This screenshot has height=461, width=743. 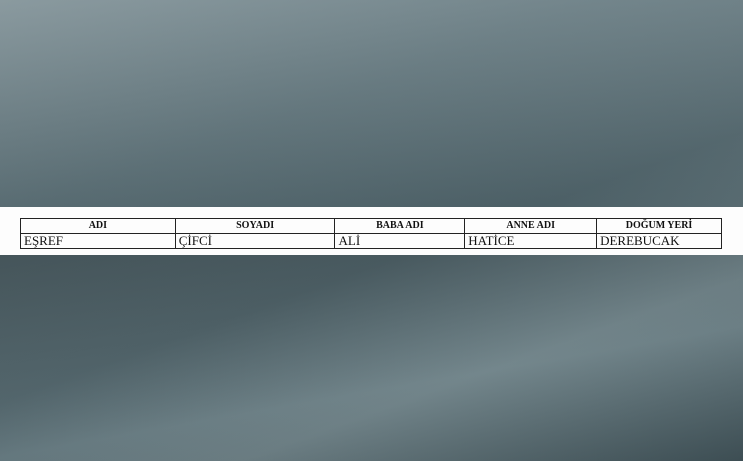 What do you see at coordinates (400, 226) in the screenshot?
I see `header-cell: BABA ADI` at bounding box center [400, 226].